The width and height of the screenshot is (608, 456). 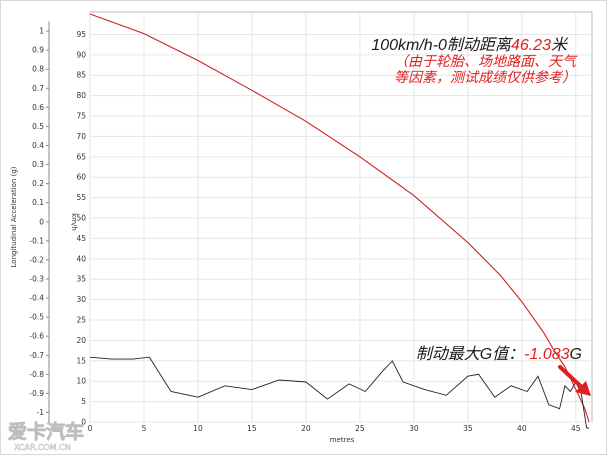 What do you see at coordinates (90, 428) in the screenshot?
I see `x-tick-label: 0` at bounding box center [90, 428].